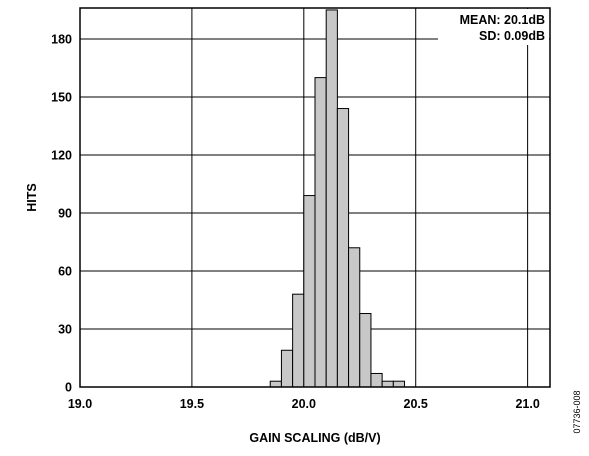 The image size is (589, 456). What do you see at coordinates (80, 404) in the screenshot?
I see `x-tick-label: 19.0` at bounding box center [80, 404].